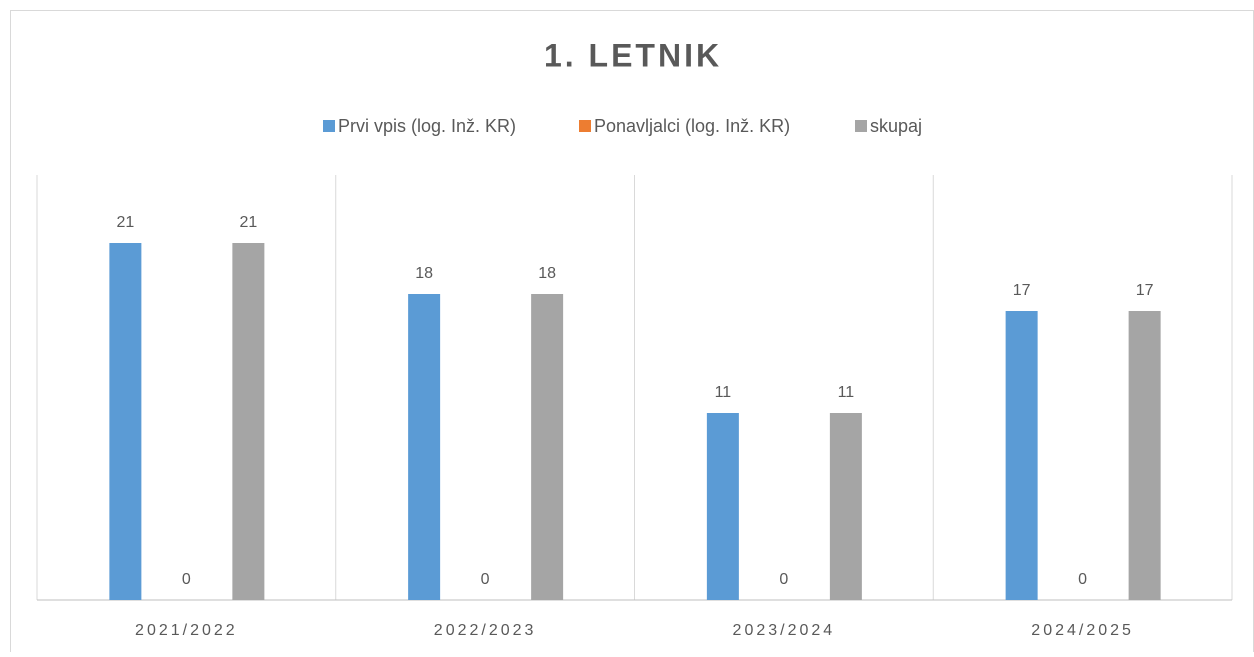  What do you see at coordinates (784, 630) in the screenshot?
I see `x-tick-label: 2023/2024` at bounding box center [784, 630].